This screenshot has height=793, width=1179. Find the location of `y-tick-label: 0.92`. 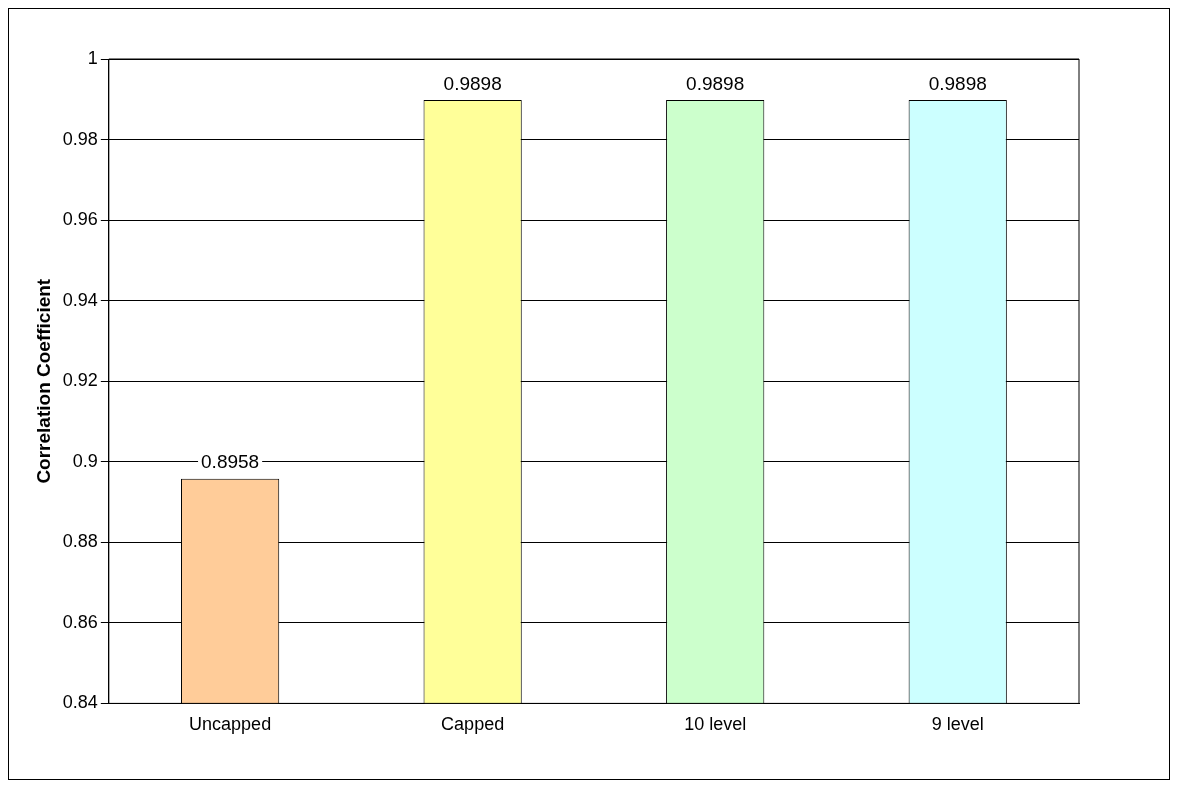

y-tick-label: 0.92 is located at coordinates (80, 380).